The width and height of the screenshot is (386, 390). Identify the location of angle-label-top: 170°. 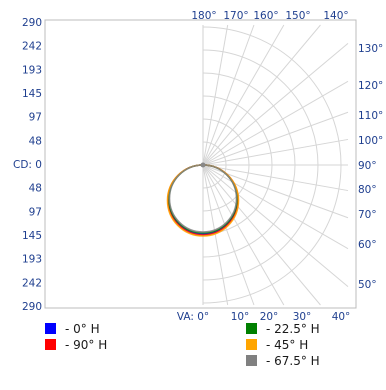
(235, 16).